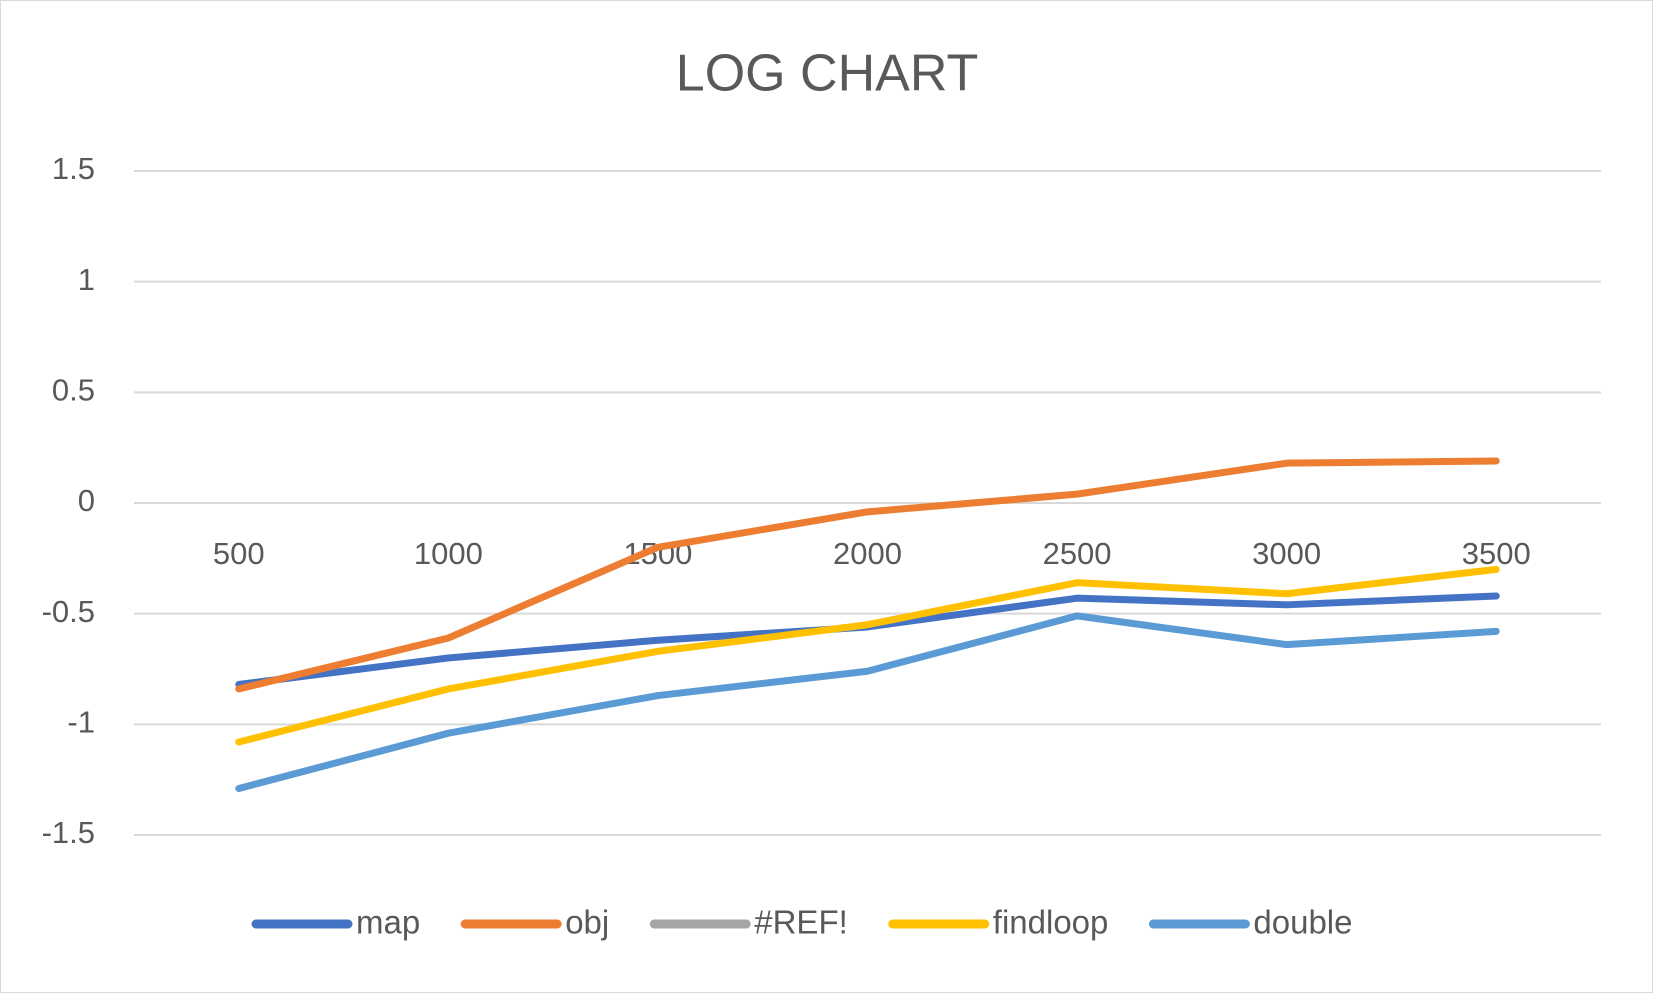 This screenshot has width=1653, height=993. What do you see at coordinates (448, 553) in the screenshot?
I see `x-tick-label: 1000` at bounding box center [448, 553].